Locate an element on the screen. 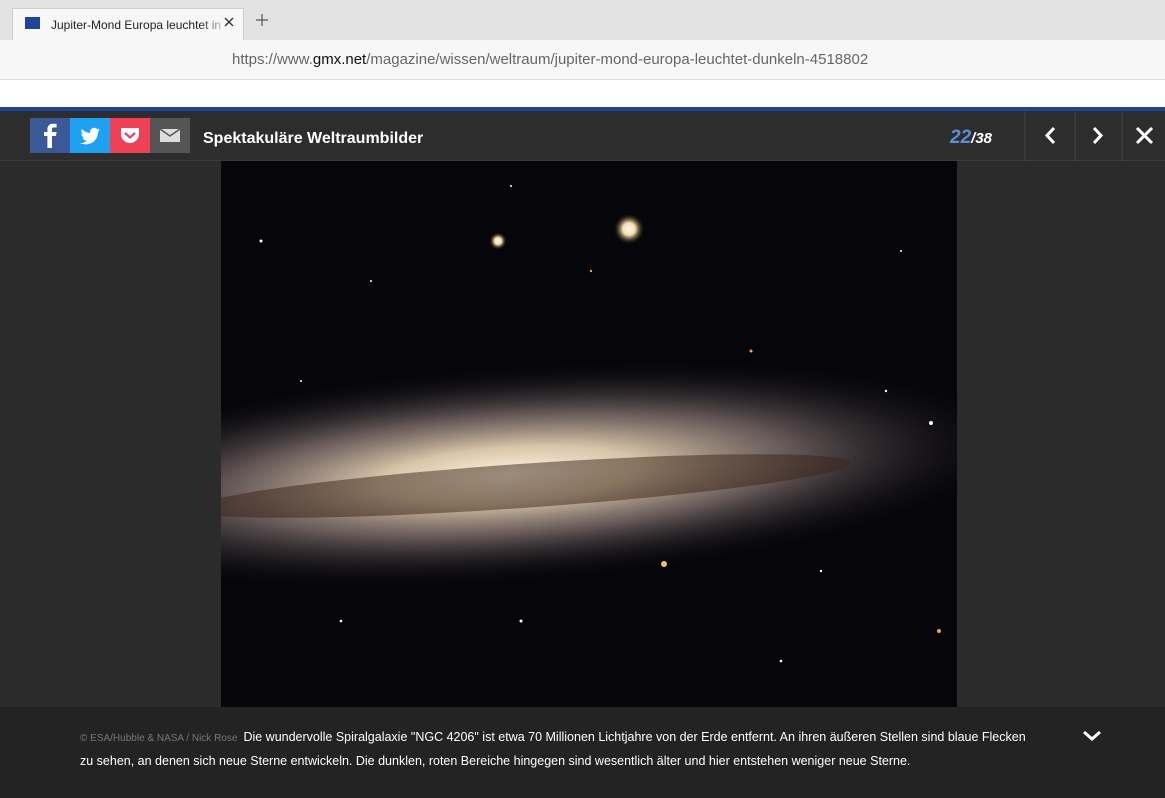 The image size is (1165, 798). address-bar is located at coordinates (582, 60).